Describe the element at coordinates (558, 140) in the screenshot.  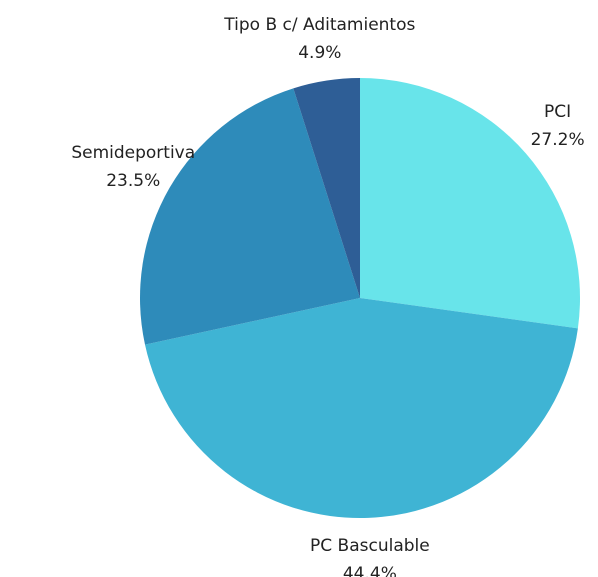
I see `slice-value-label: 27.2%` at that location.